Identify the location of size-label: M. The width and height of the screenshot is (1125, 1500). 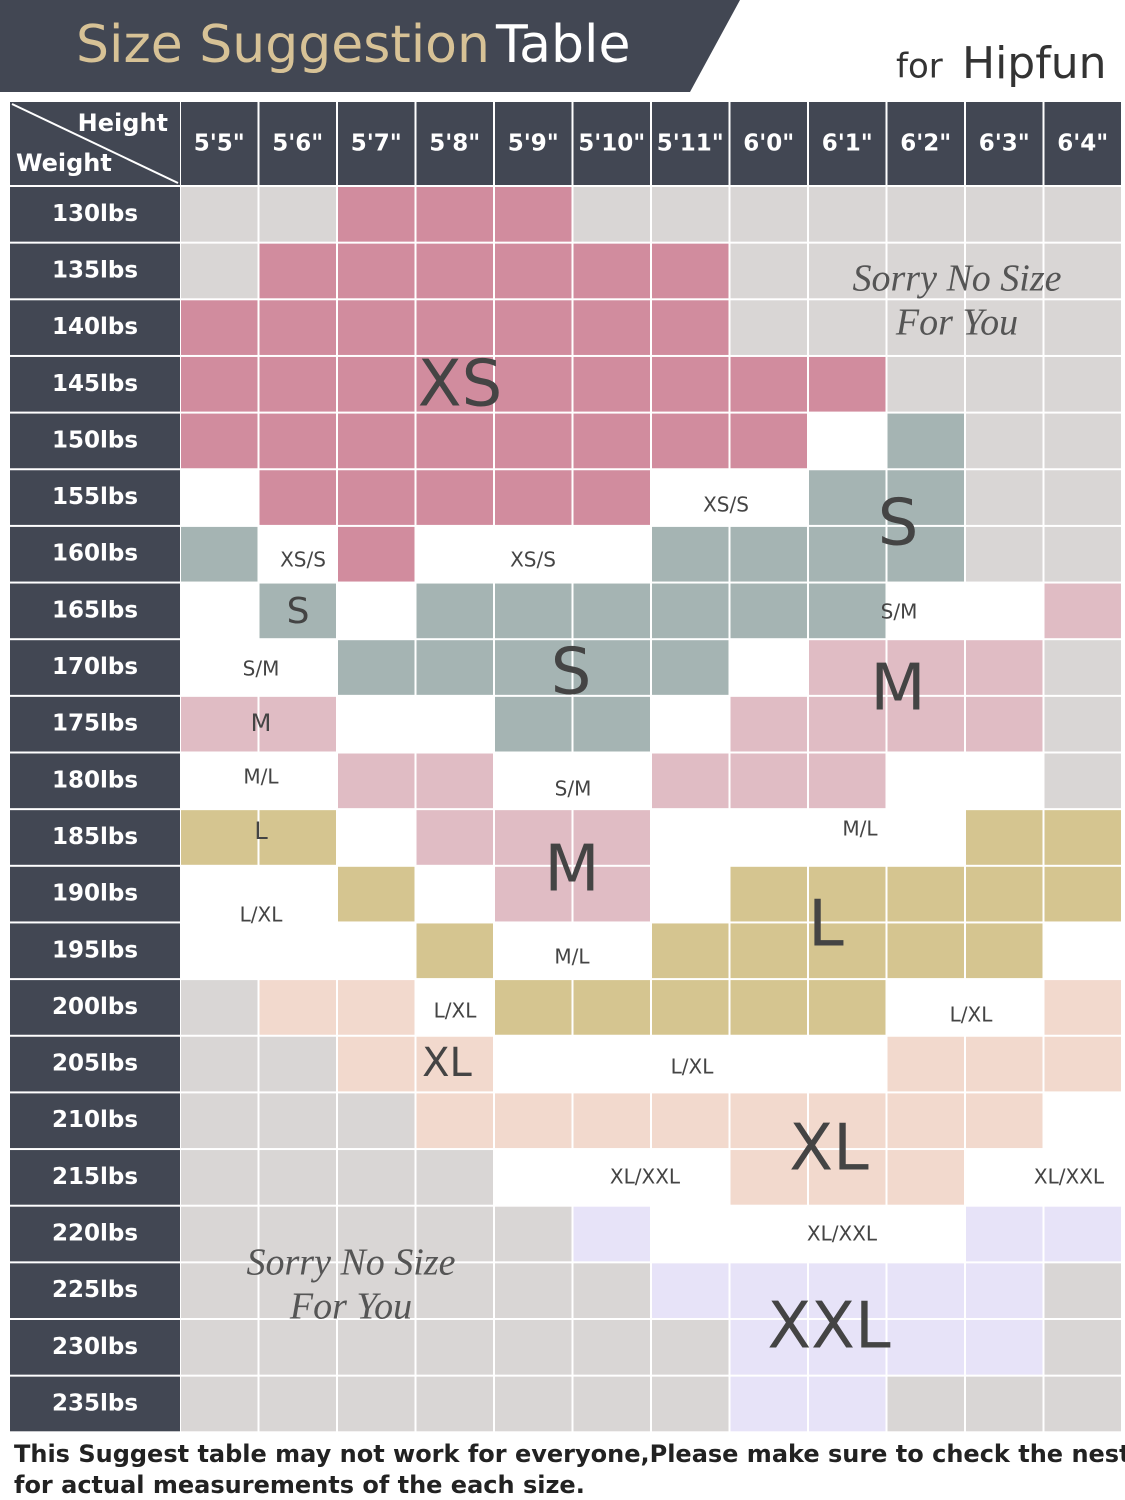
(261, 723).